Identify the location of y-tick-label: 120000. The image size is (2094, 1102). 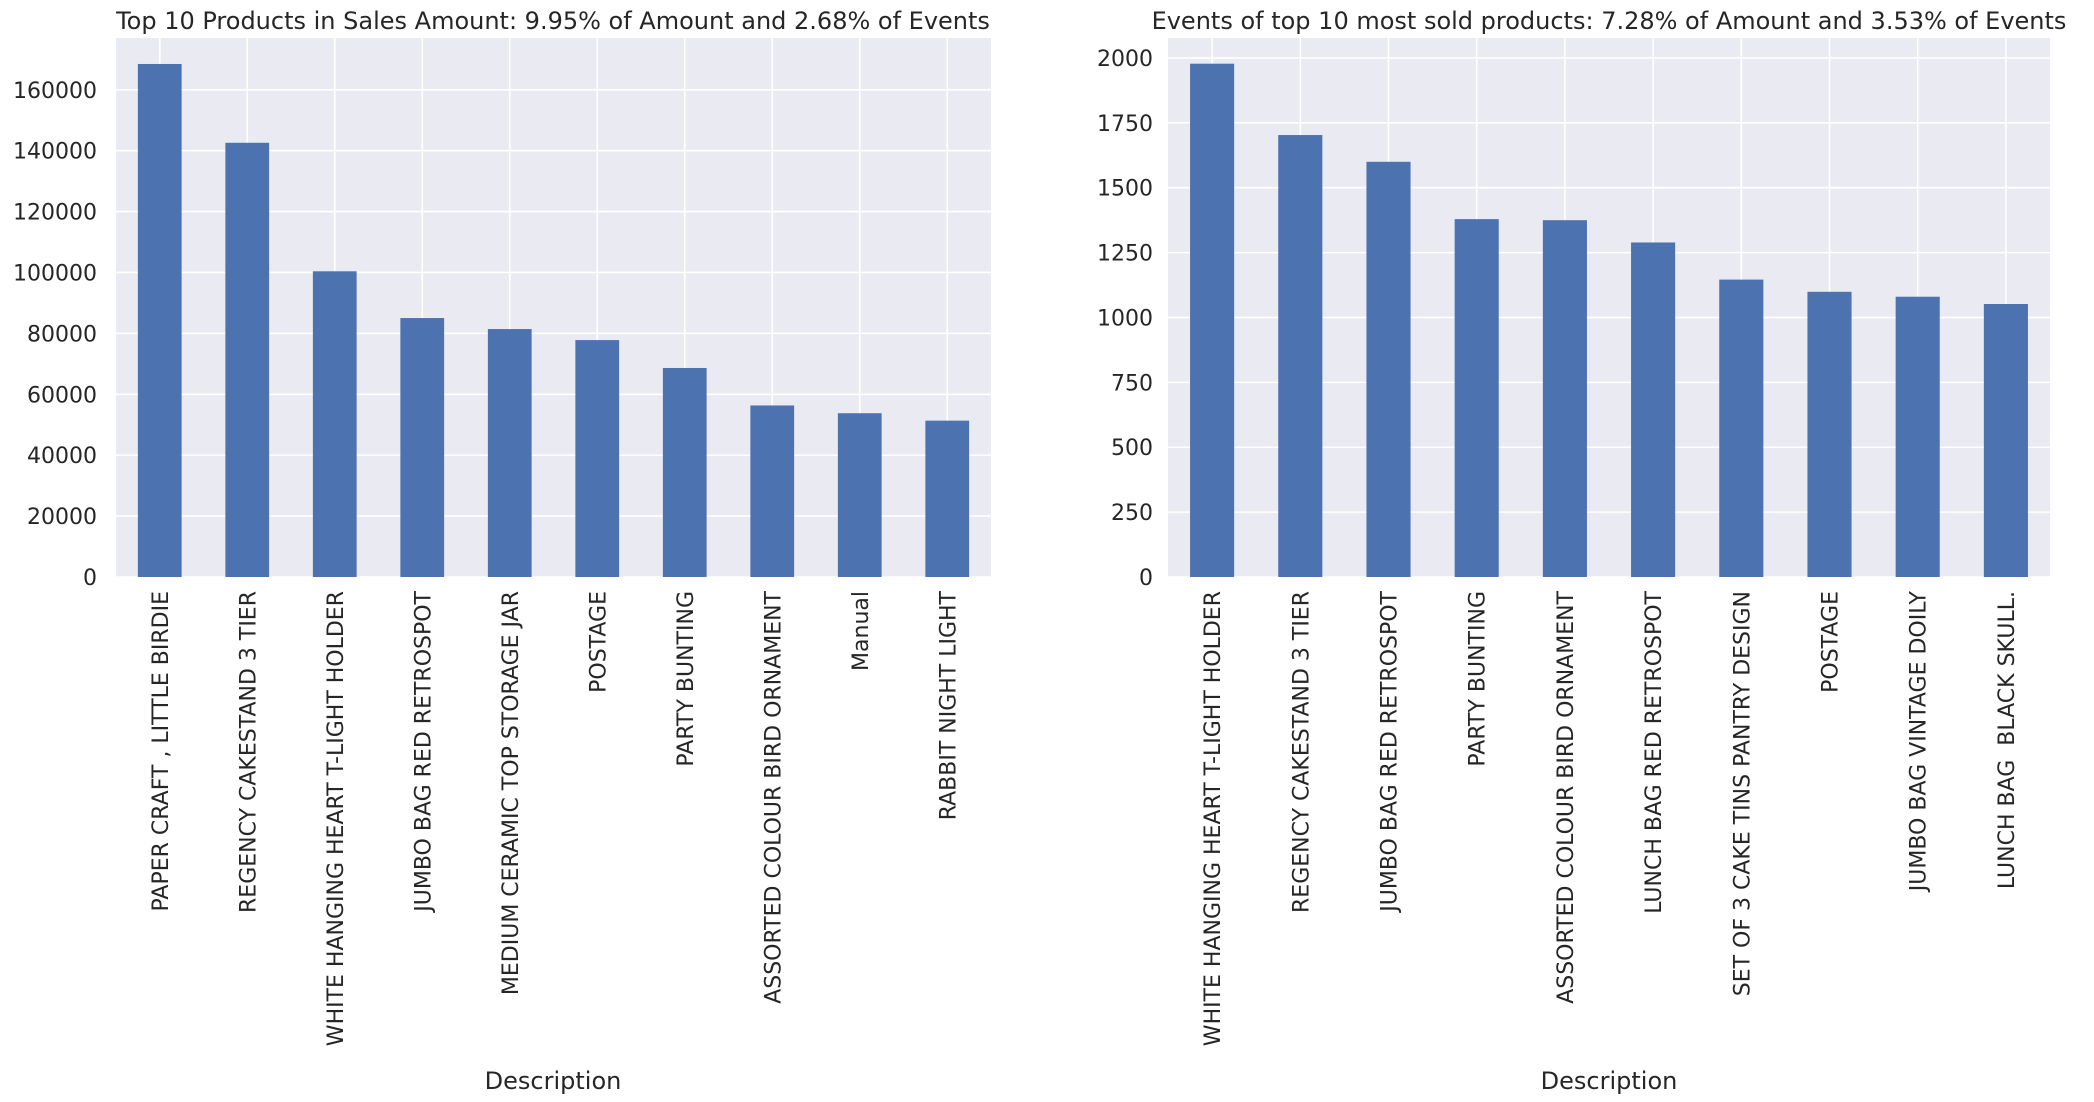
(55, 213).